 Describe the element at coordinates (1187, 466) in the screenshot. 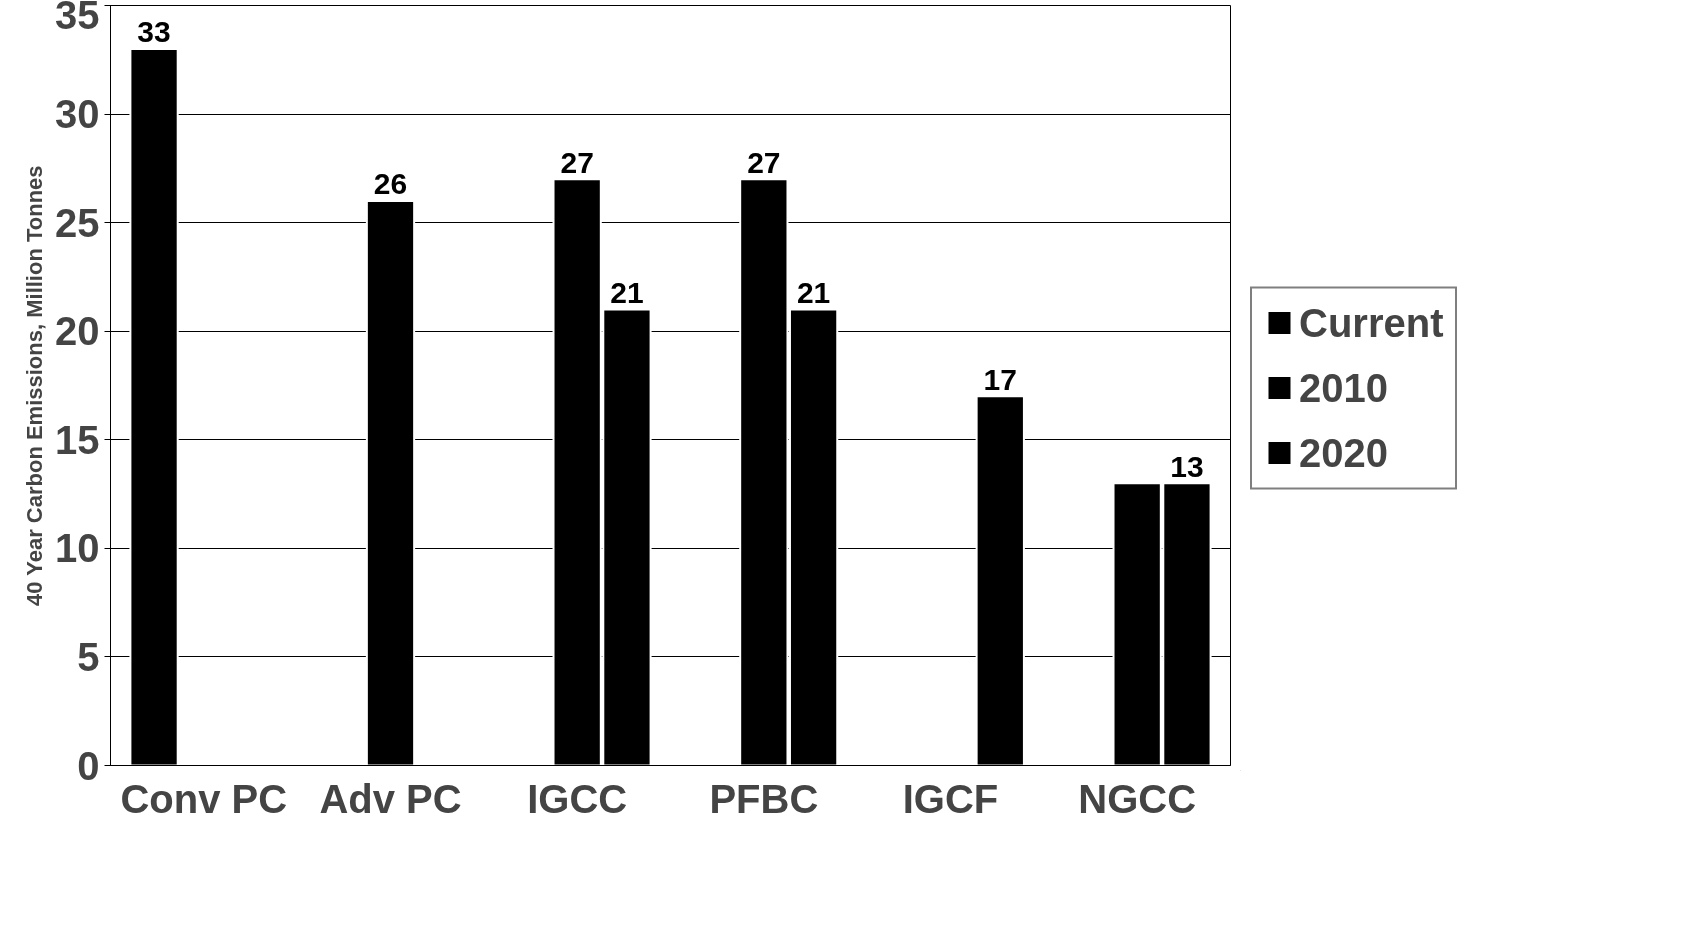

I see `data-label: 13` at that location.